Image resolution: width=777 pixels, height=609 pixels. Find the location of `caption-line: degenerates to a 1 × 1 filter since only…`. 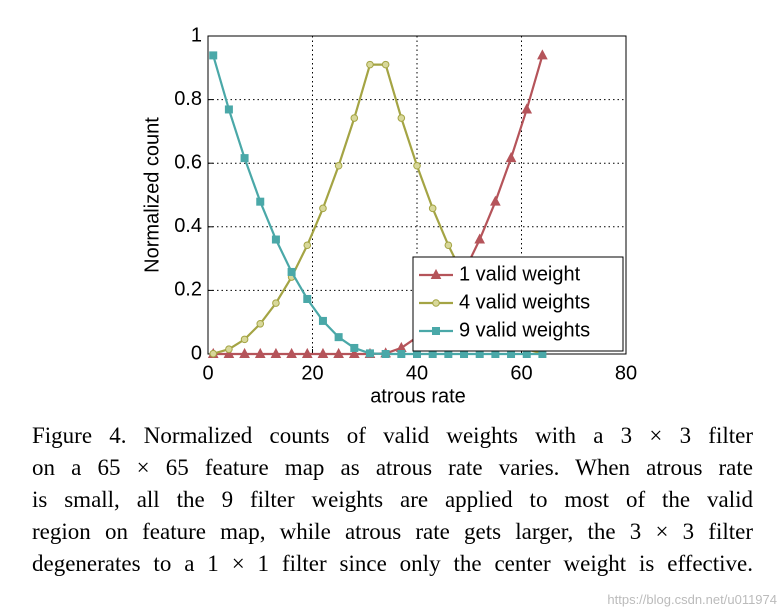

caption-line: degenerates to a 1 × 1 filter since only… is located at coordinates (392, 563).